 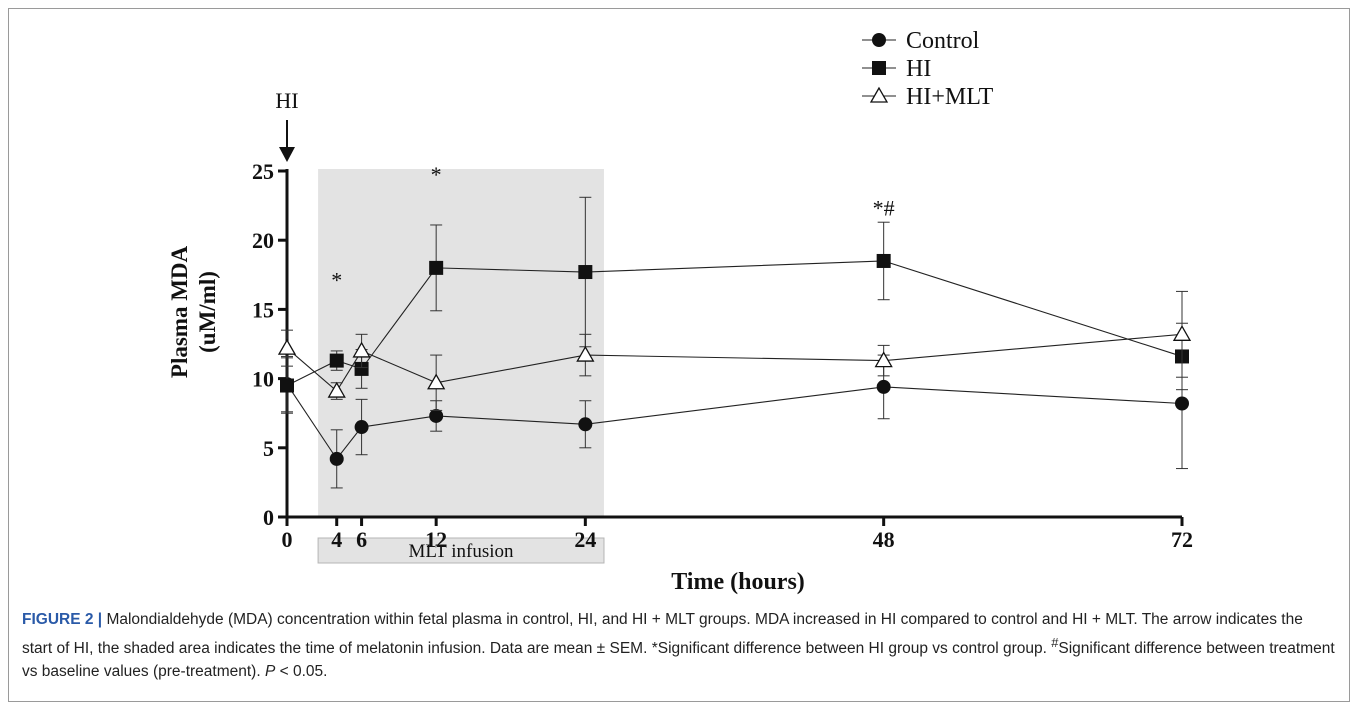 I want to click on legend-entry: HI+MLT, so click(x=928, y=97).